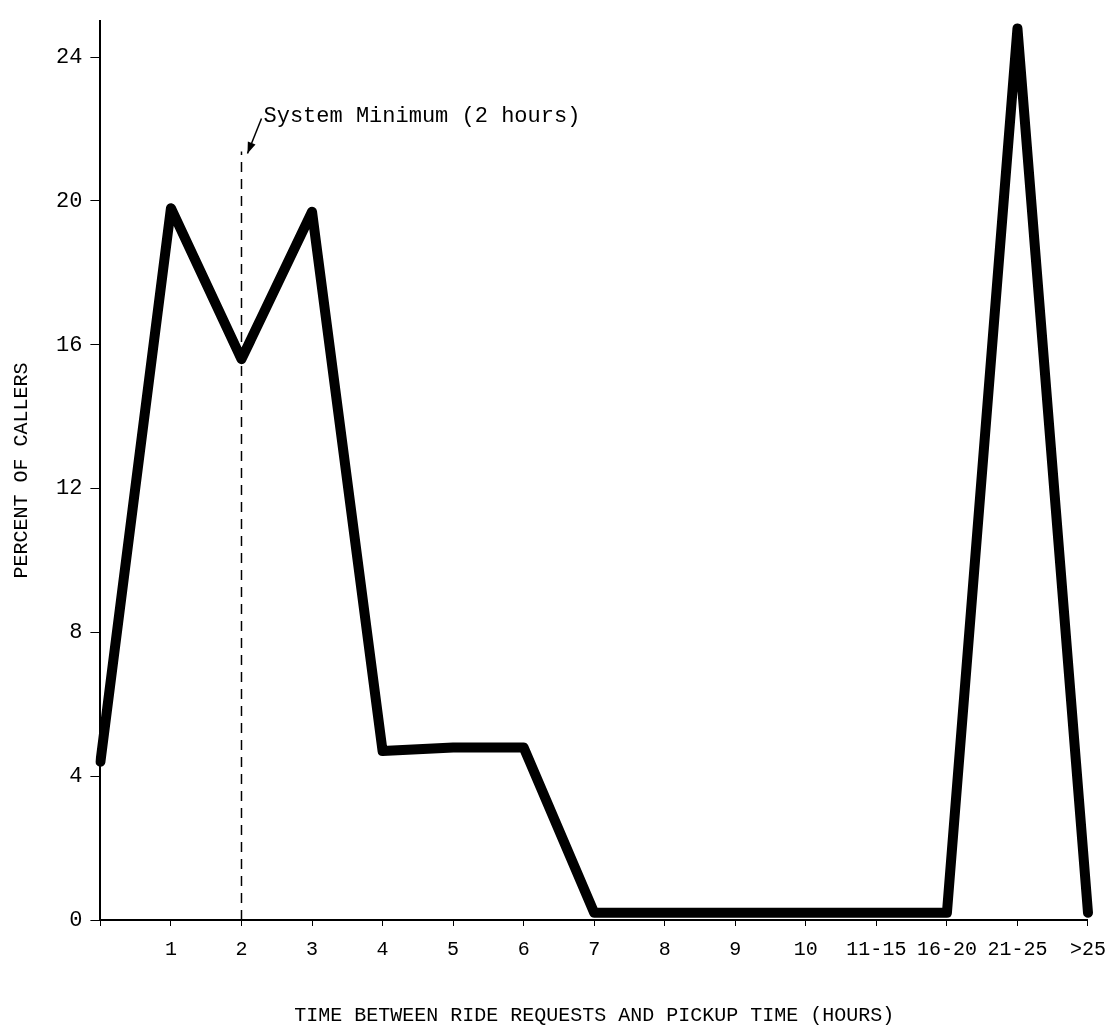 The width and height of the screenshot is (1118, 1036). Describe the element at coordinates (664, 950) in the screenshot. I see `x-tick-label: 8` at that location.